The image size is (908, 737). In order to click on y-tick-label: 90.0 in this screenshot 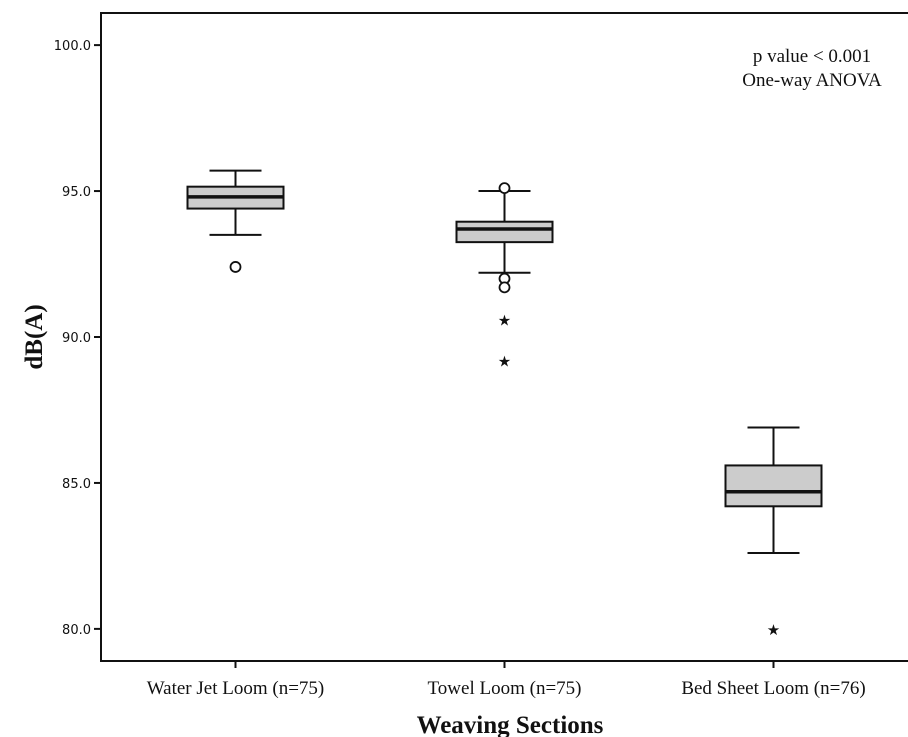, I will do `click(76, 338)`.